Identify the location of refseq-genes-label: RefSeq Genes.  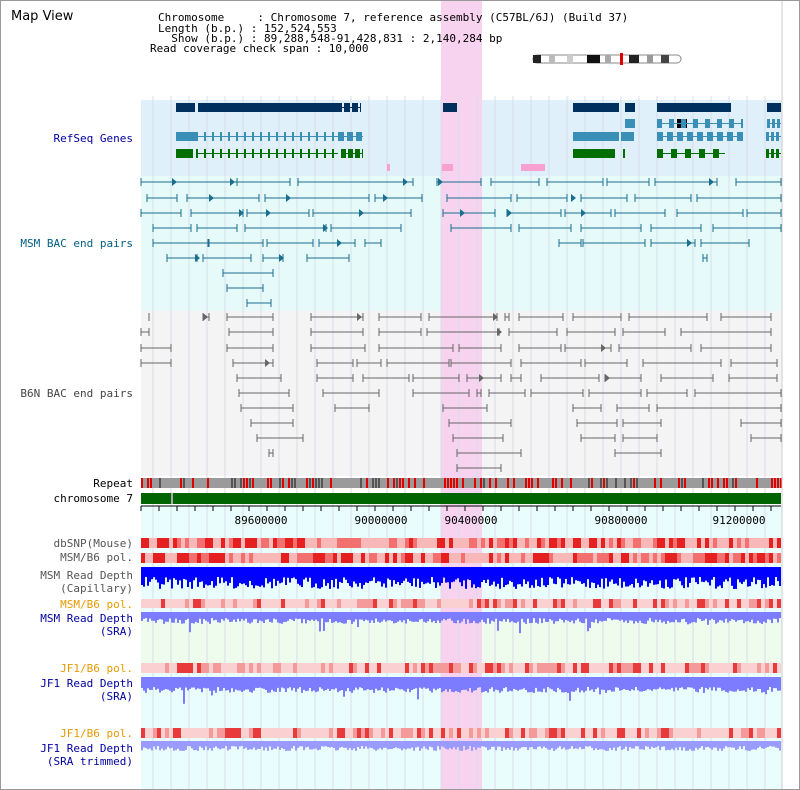
(93, 138).